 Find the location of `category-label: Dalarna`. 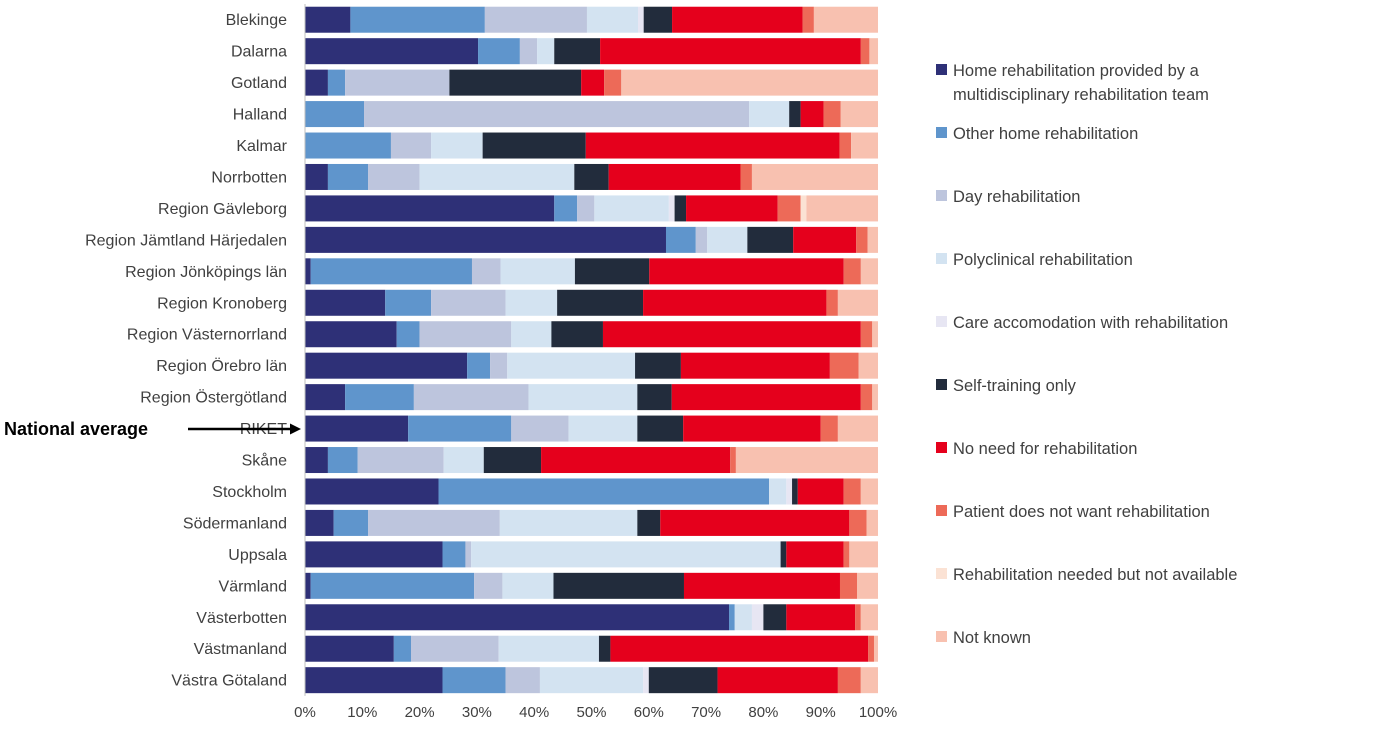

category-label: Dalarna is located at coordinates (259, 52).